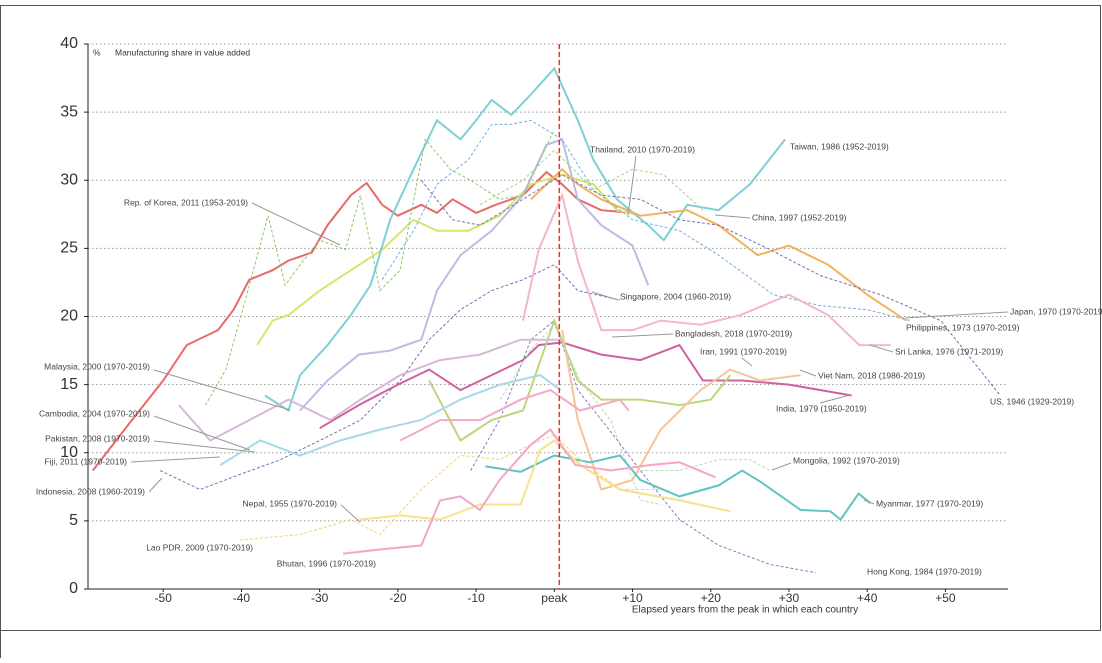  I want to click on series-label: India, 1979 (1950-2019), so click(821, 408).